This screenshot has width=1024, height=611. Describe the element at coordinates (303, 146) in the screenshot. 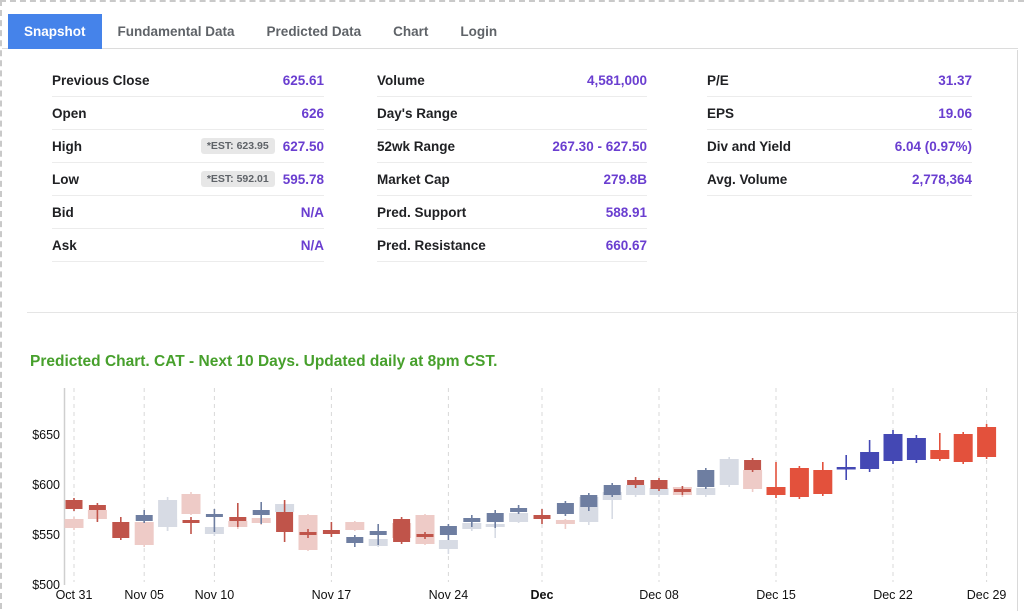

I see `stat-value: 627.50` at that location.